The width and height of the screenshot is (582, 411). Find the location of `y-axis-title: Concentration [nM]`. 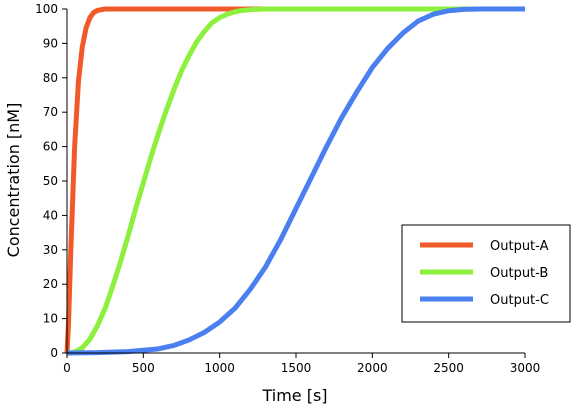

y-axis-title: Concentration [nM] is located at coordinates (13, 180).